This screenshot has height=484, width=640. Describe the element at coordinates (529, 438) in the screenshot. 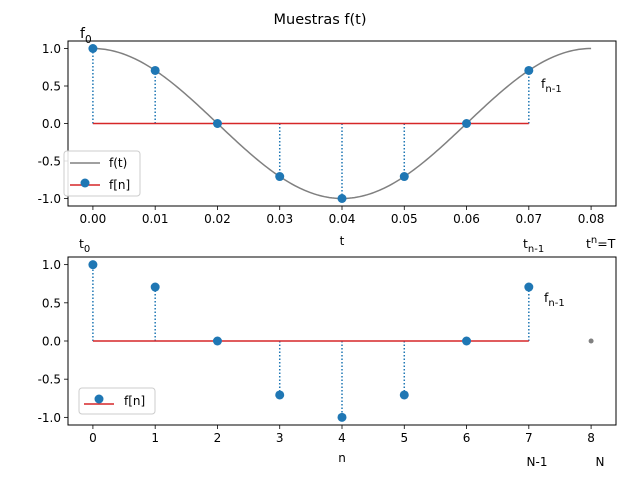

I see `bottom-x-tick-label: 7` at that location.